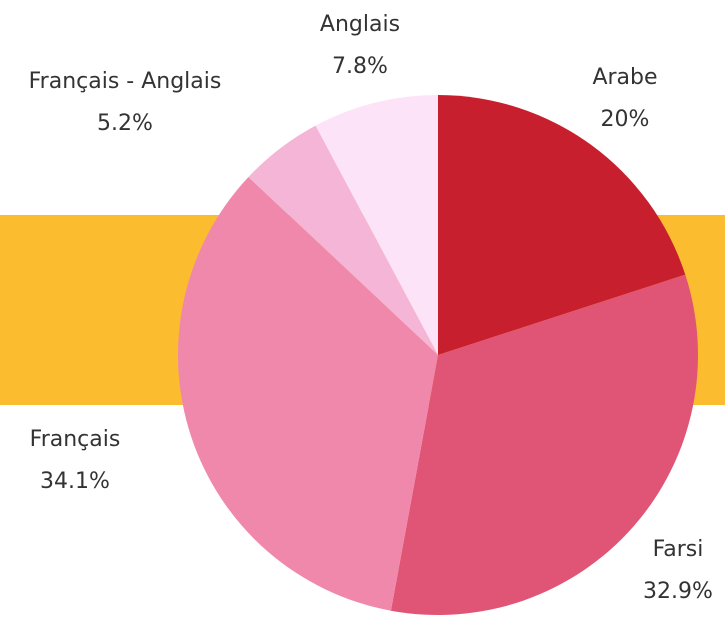 The image size is (725, 619). I want to click on slice-label: Français, so click(75, 439).